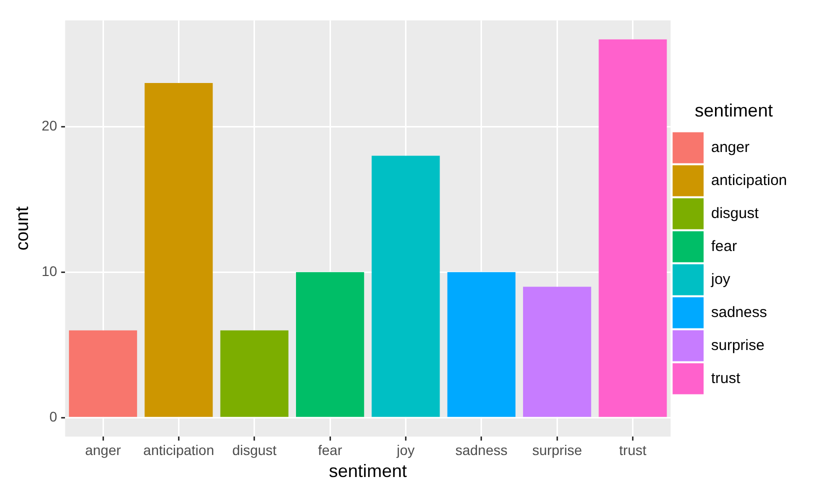 The height and width of the screenshot is (491, 819). Describe the element at coordinates (367, 471) in the screenshot. I see `x-axis-title: sentiment` at that location.